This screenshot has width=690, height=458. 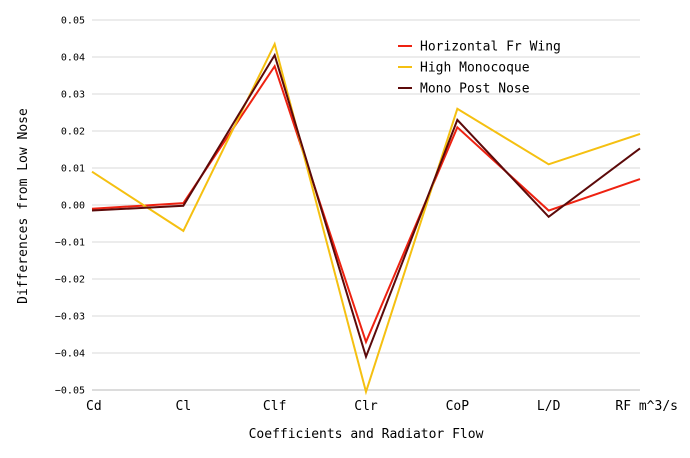 What do you see at coordinates (73, 132) in the screenshot?
I see `y-tick-label: 0.02` at bounding box center [73, 132].